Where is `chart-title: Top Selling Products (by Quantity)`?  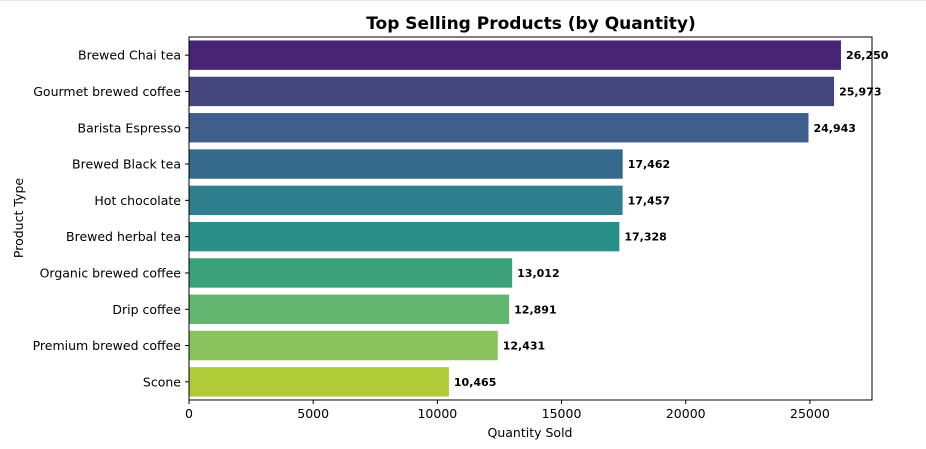
chart-title: Top Selling Products (by Quantity) is located at coordinates (531, 24).